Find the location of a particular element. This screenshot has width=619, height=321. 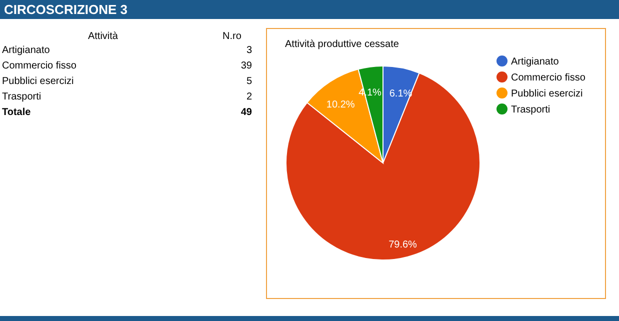

chart-title: Attività produttive cessate is located at coordinates (342, 44).